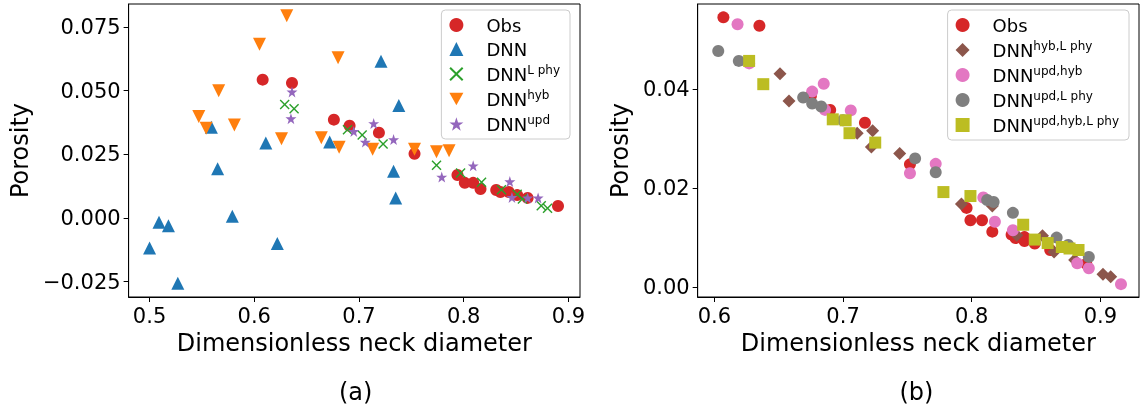 This screenshot has height=417, width=1147. Describe the element at coordinates (90, 154) in the screenshot. I see `y-tick-label: 0.025` at that location.